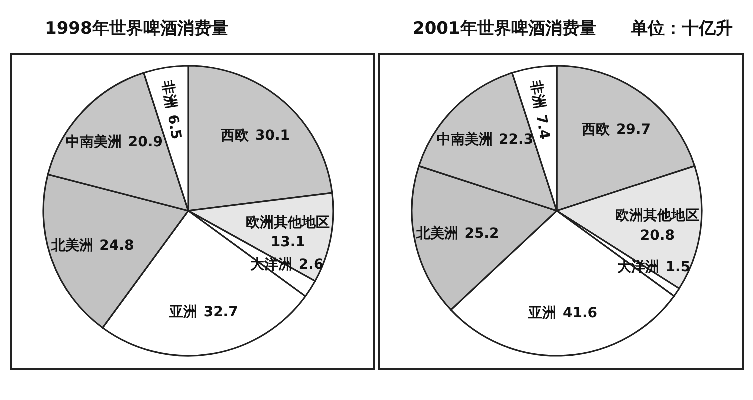 The width and height of the screenshot is (753, 400). I want to click on data-label: 13.1, so click(288, 242).